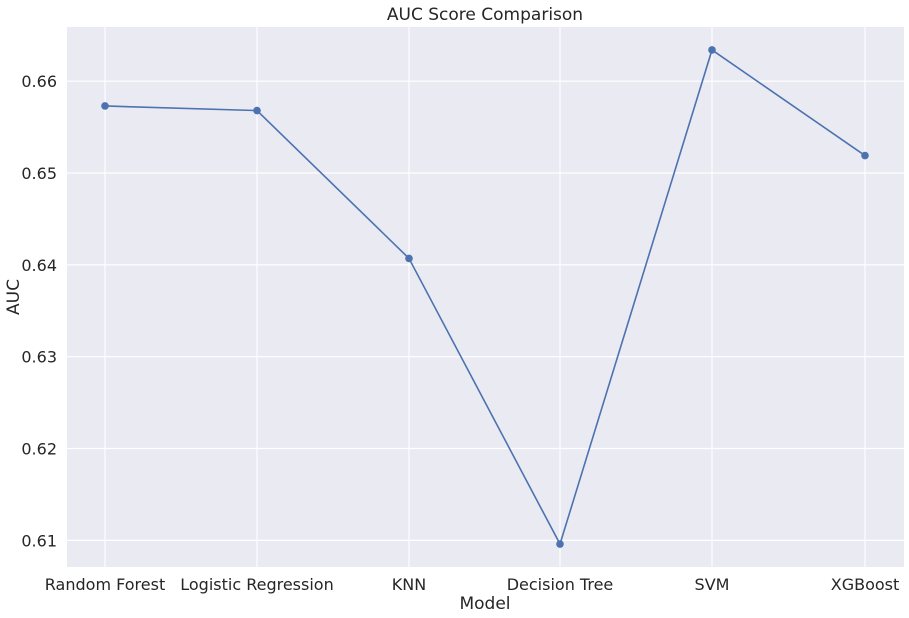  Describe the element at coordinates (256, 584) in the screenshot. I see `x-tick-label: Logistic Regression` at that location.